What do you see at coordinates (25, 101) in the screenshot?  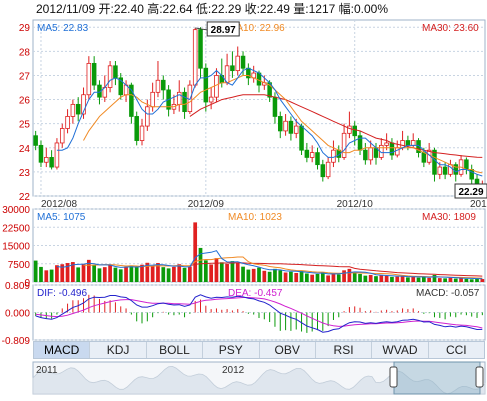 I see `price-tick-label: 26` at bounding box center [25, 101].